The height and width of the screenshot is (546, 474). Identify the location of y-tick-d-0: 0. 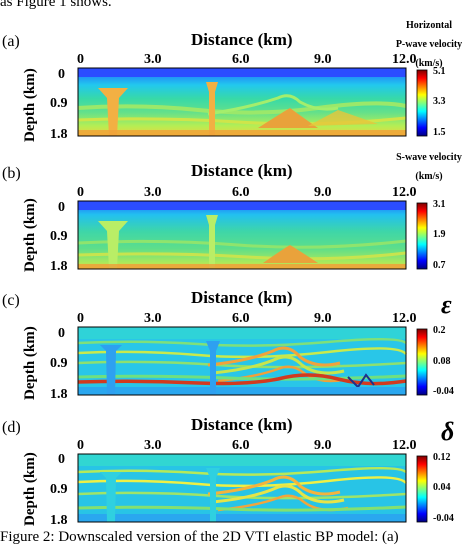
(61, 459).